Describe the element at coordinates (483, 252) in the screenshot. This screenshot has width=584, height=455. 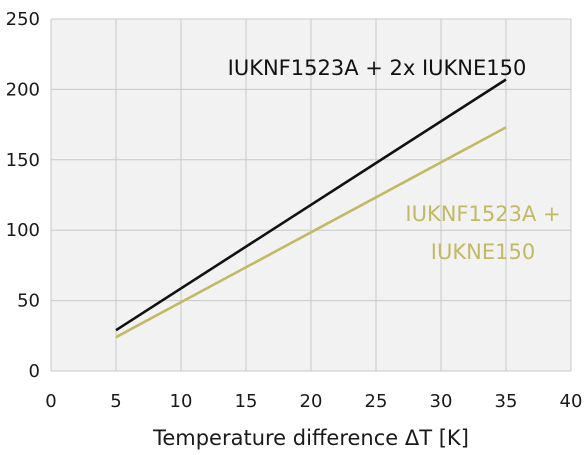
I see `series-label-2-line-2: IUKNE150` at that location.